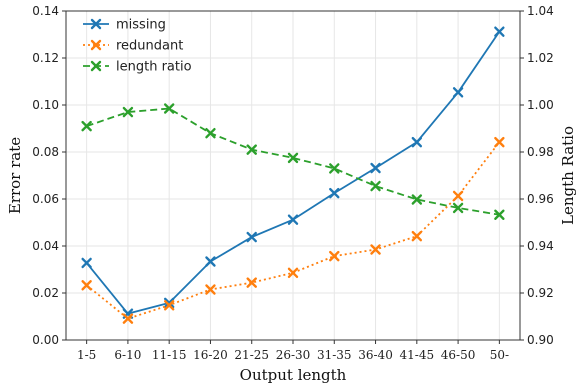 Image resolution: width=580 pixels, height=383 pixels. I want to click on y-tick-label: 0.06, so click(45, 199).